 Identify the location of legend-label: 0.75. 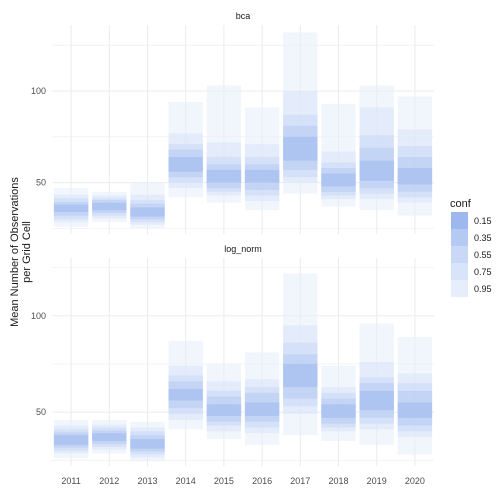
(483, 272).